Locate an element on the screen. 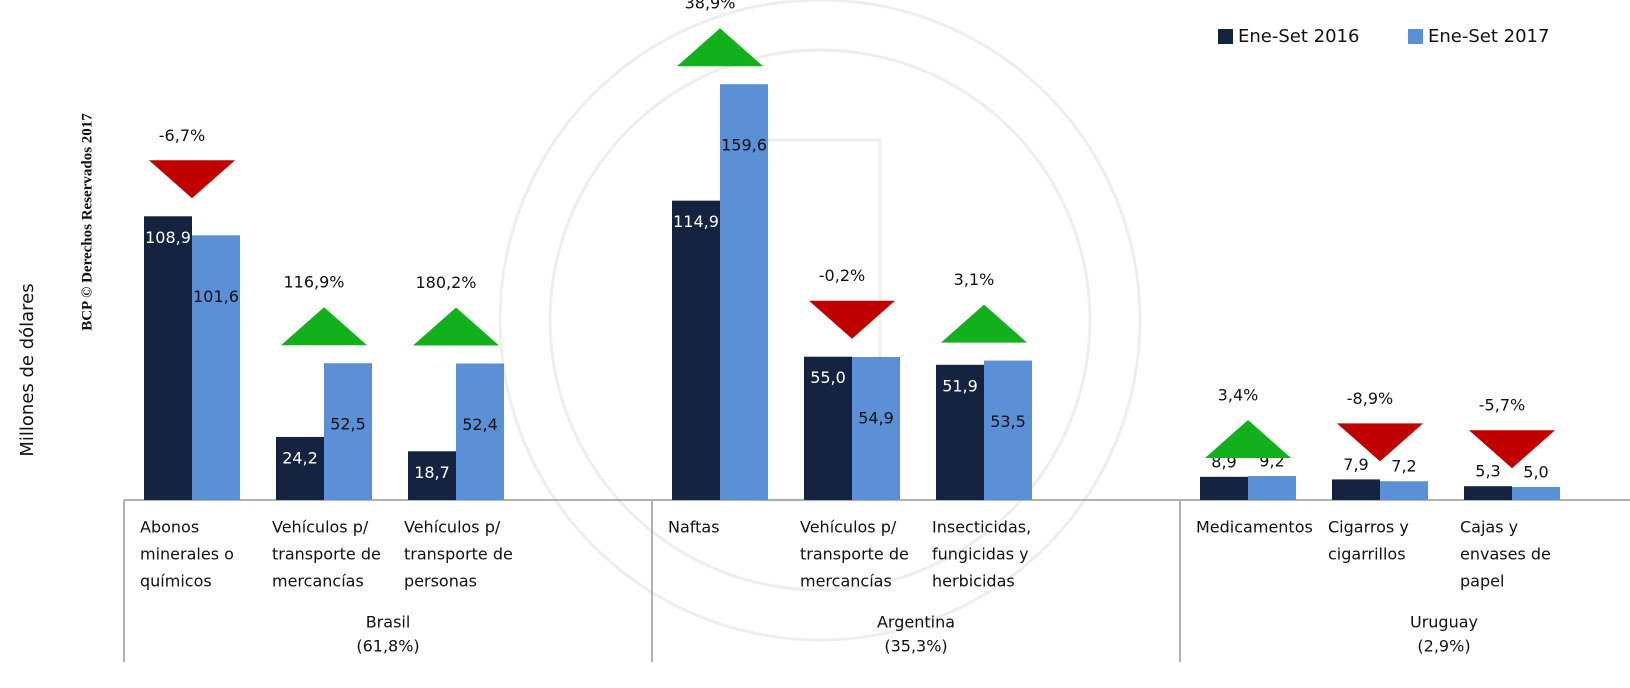  change-label: -0,2% is located at coordinates (842, 275).